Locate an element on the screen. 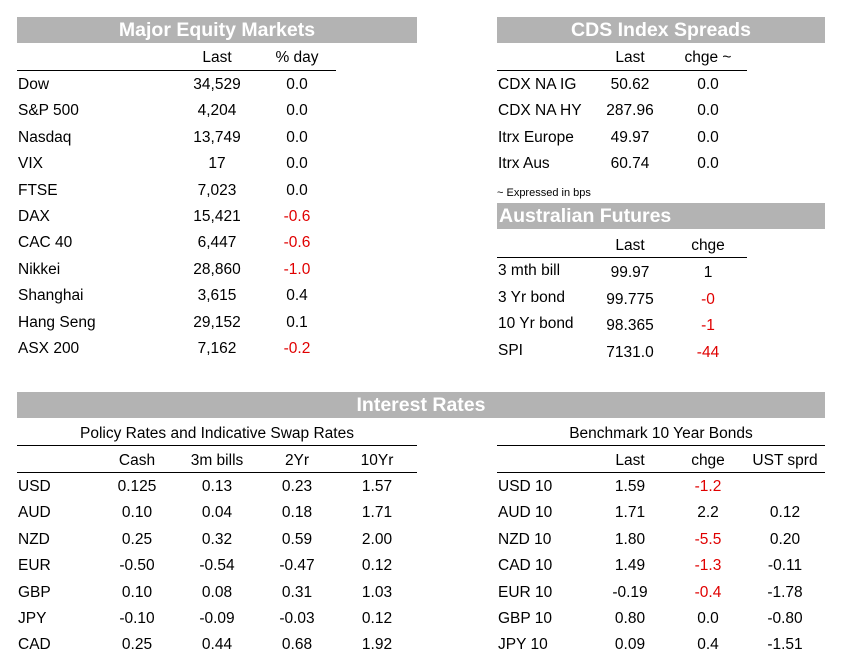 Image resolution: width=843 pixels, height=660 pixels. last-value: 7131.0 is located at coordinates (630, 352).